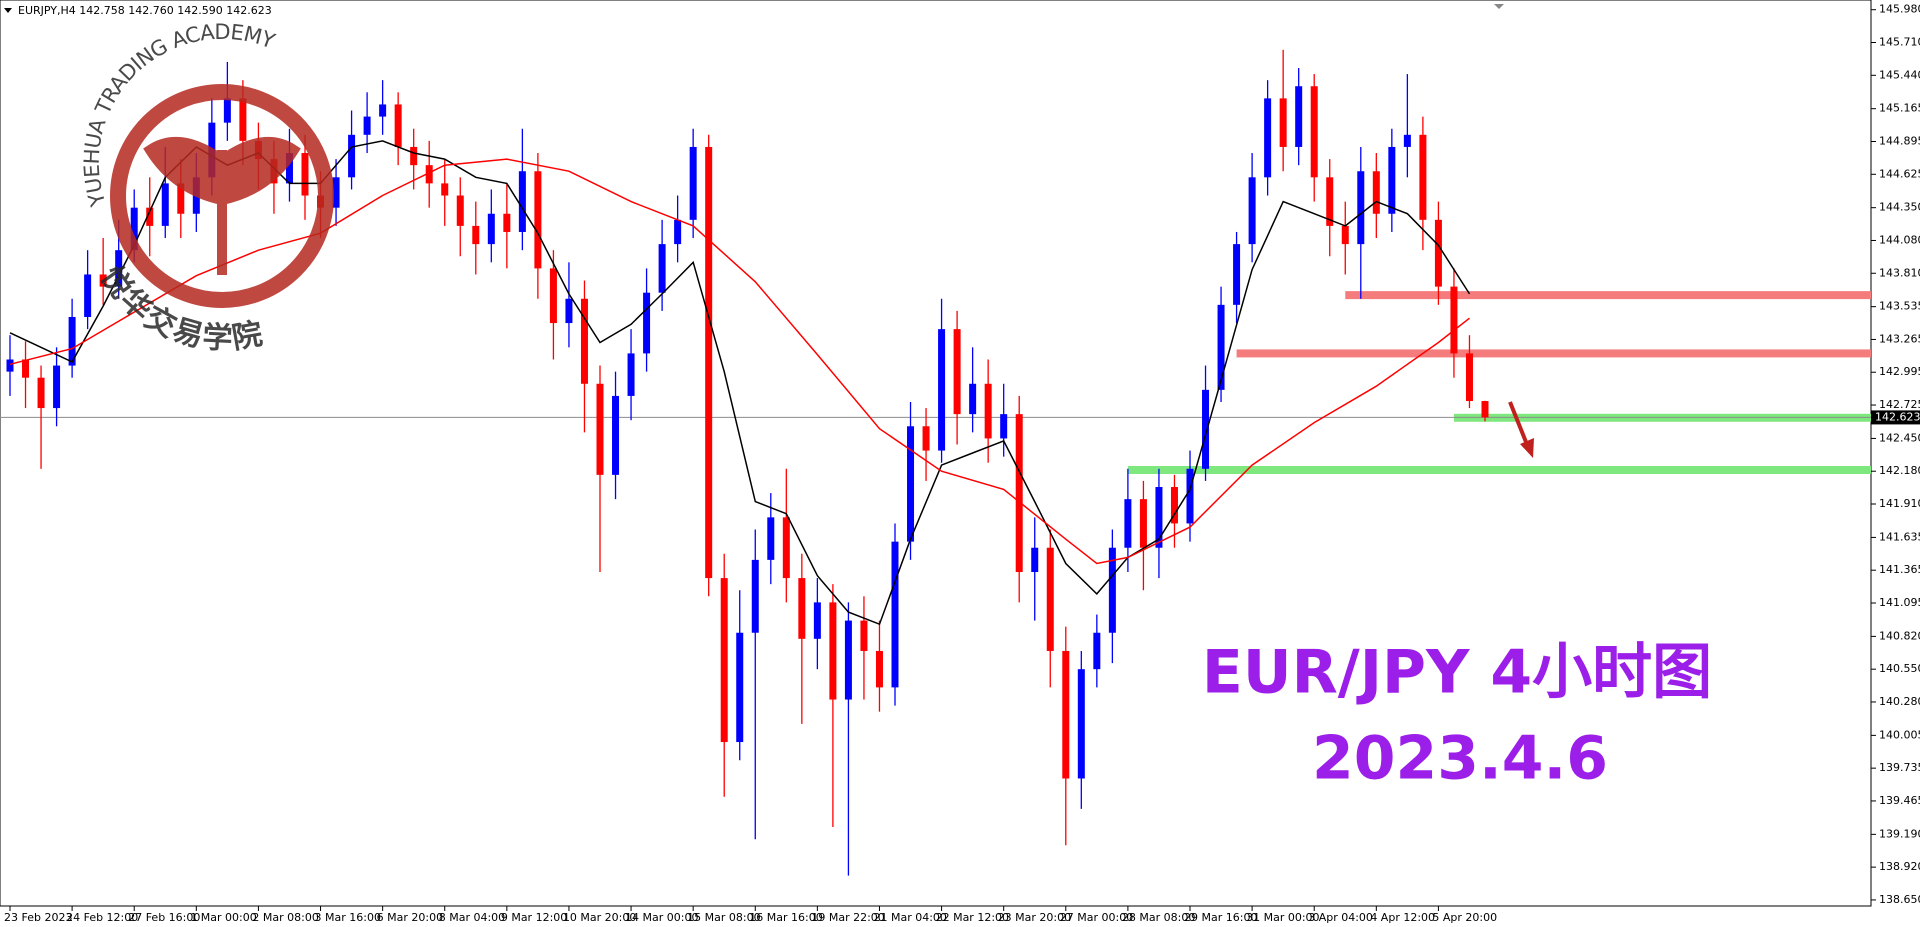  I want to click on x-tick-label: 28 Mar 08:00, so click(1158, 917).